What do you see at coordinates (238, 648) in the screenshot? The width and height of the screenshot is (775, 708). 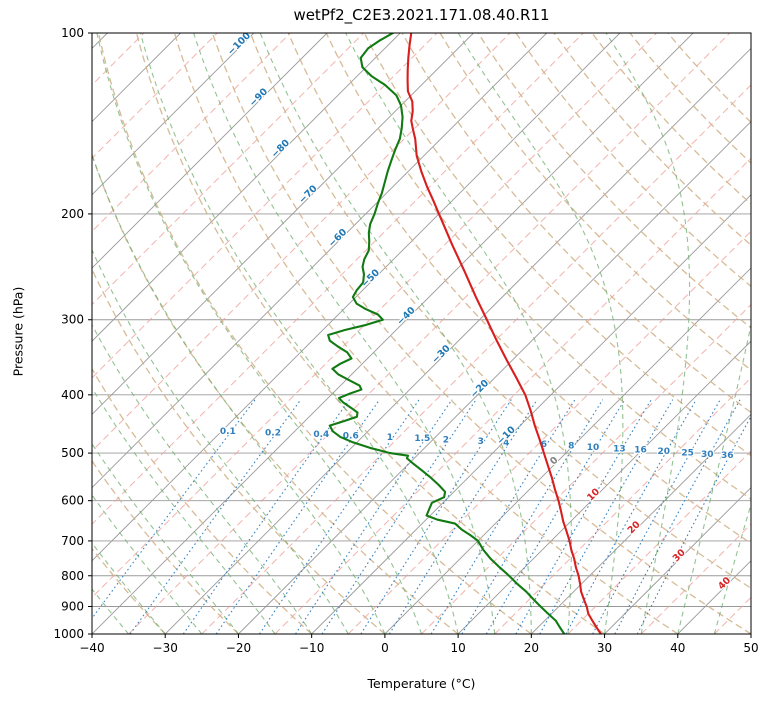 I see `x-tick-label: −20` at bounding box center [238, 648].